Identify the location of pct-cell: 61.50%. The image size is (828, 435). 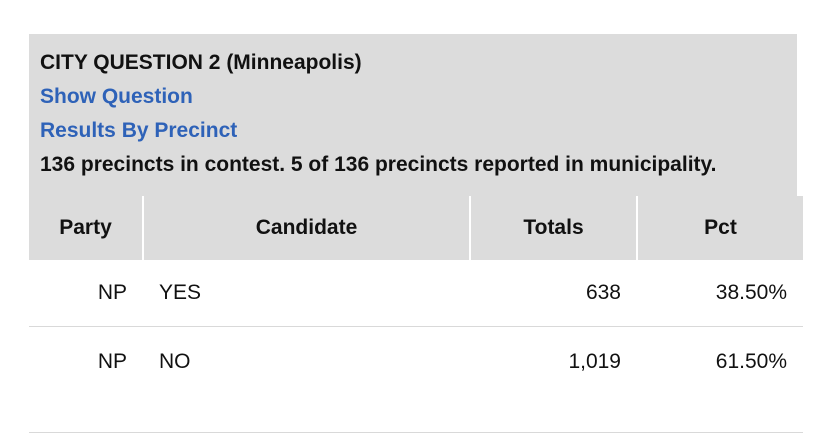
(720, 379).